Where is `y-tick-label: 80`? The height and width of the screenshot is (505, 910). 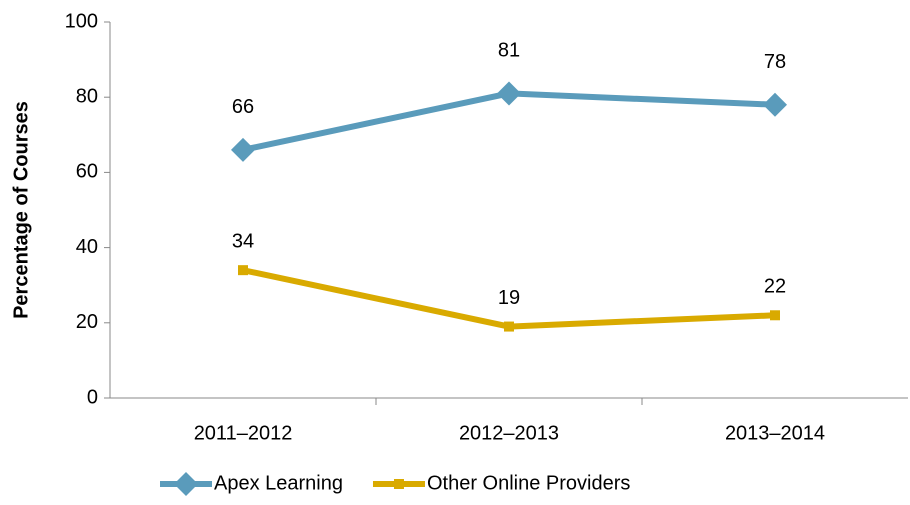 y-tick-label: 80 is located at coordinates (87, 96).